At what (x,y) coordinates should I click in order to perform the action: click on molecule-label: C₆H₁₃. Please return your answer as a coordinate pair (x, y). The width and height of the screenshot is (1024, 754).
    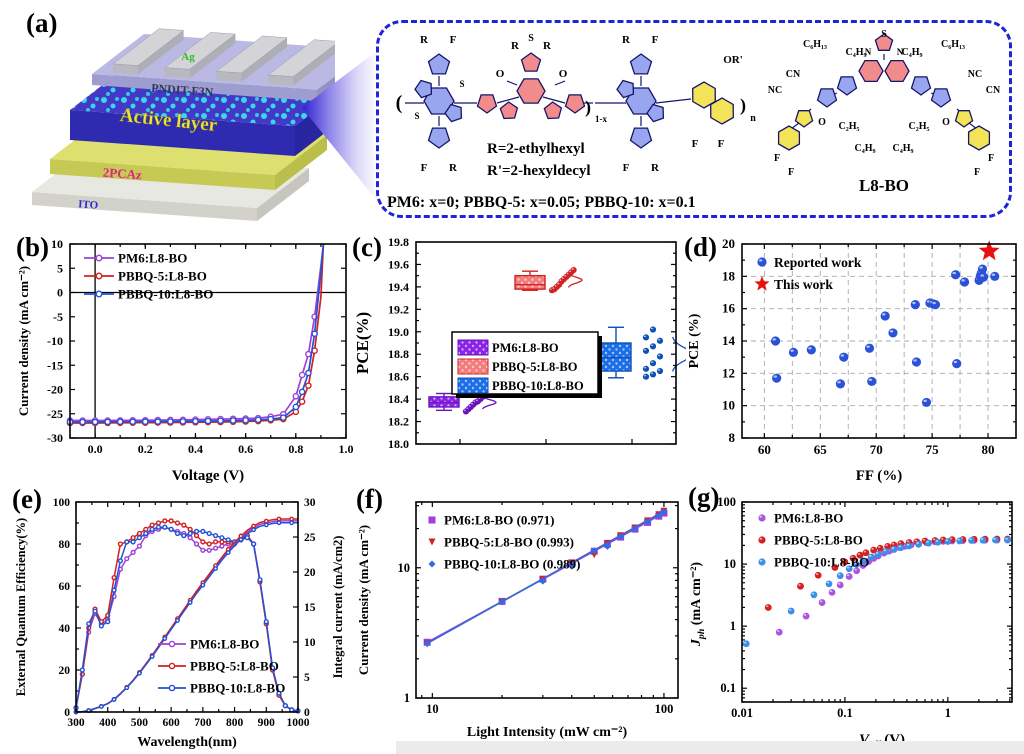
    Looking at the image, I should click on (953, 44).